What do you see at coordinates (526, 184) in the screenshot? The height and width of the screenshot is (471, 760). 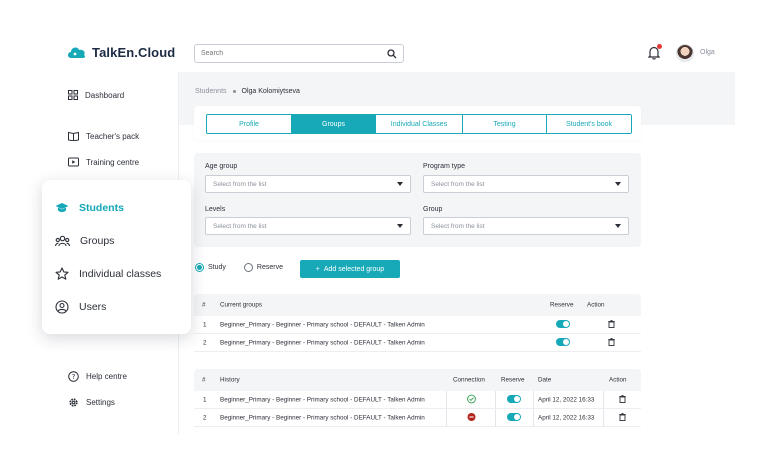 I see `program-type-select: Select from the list` at bounding box center [526, 184].